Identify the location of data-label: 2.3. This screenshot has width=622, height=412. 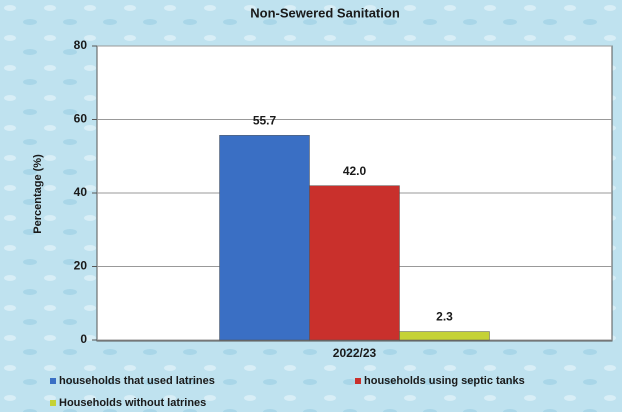
(444, 317).